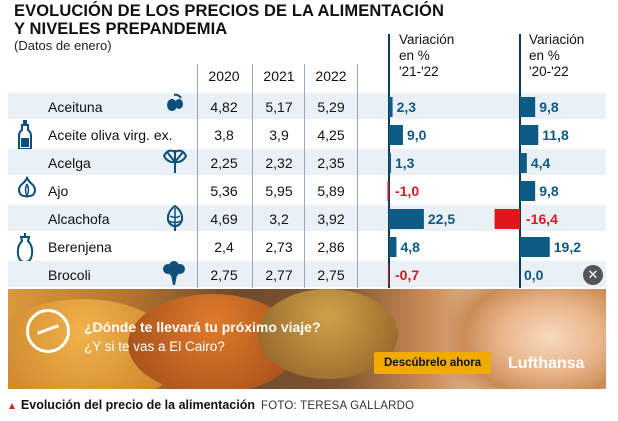  Describe the element at coordinates (80, 247) in the screenshot. I see `row-label: Berenjena` at that location.